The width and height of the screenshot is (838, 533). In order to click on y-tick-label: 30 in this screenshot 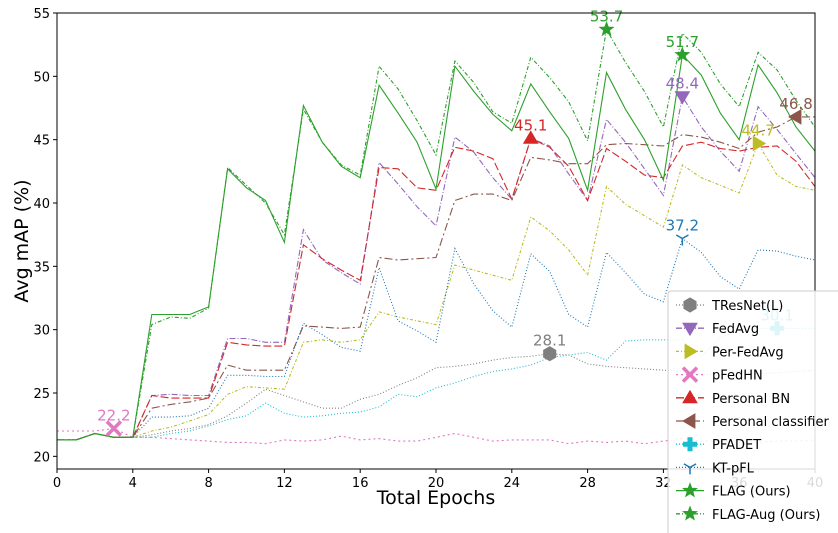, I will do `click(41, 331)`.